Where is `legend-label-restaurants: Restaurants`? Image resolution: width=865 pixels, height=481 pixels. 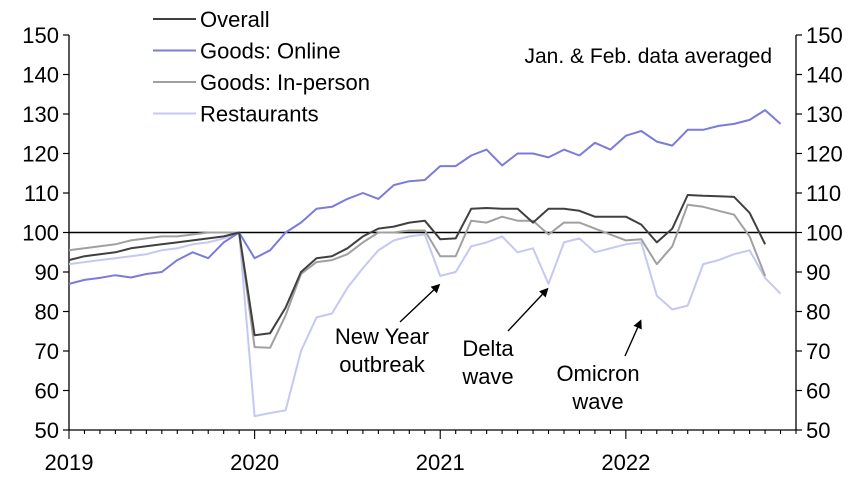 legend-label-restaurants: Restaurants is located at coordinates (259, 114).